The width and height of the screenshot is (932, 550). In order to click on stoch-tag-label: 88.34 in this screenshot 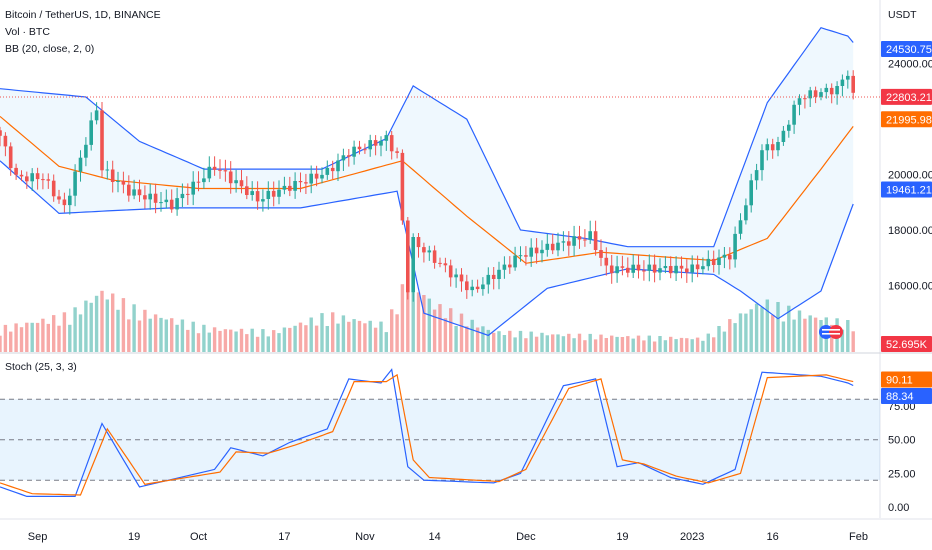, I will do `click(900, 397)`.